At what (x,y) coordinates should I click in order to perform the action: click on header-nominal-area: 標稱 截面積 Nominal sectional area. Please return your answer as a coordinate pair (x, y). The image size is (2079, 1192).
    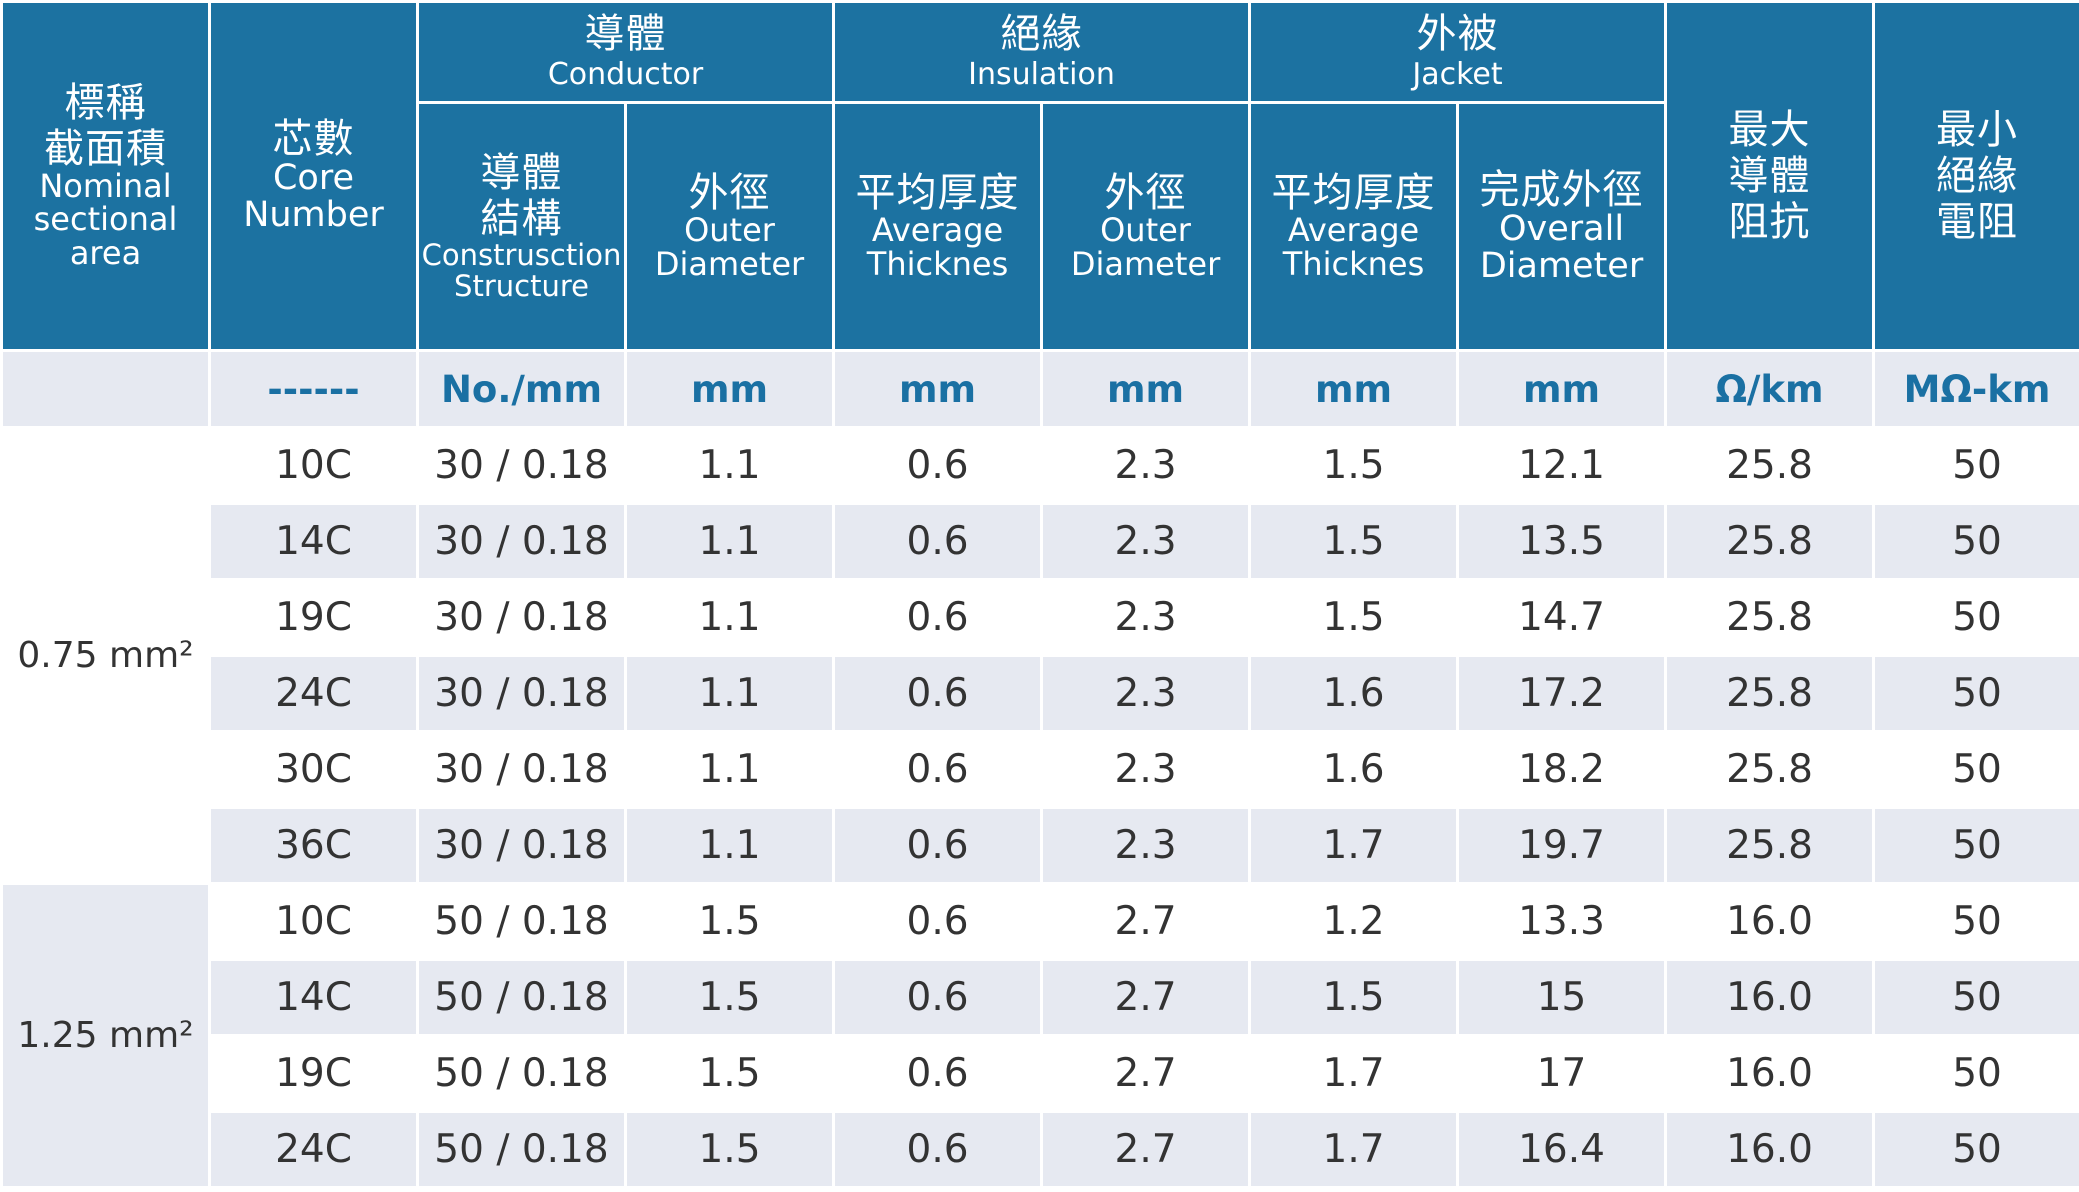
    Looking at the image, I should click on (105, 176).